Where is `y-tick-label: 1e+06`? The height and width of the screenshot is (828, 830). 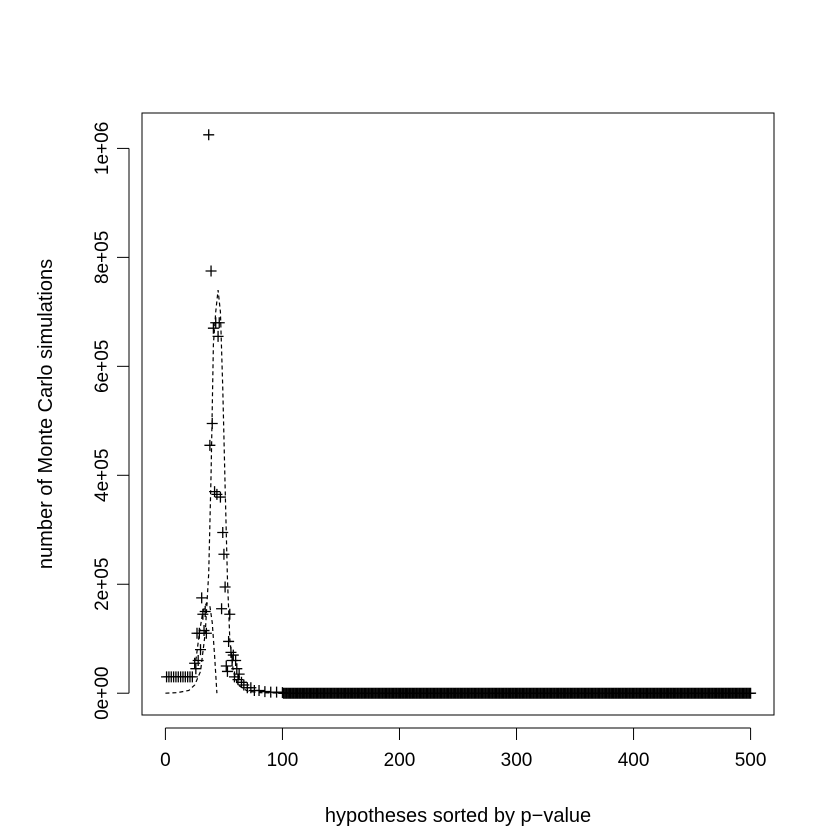 y-tick-label: 1e+06 is located at coordinates (102, 148).